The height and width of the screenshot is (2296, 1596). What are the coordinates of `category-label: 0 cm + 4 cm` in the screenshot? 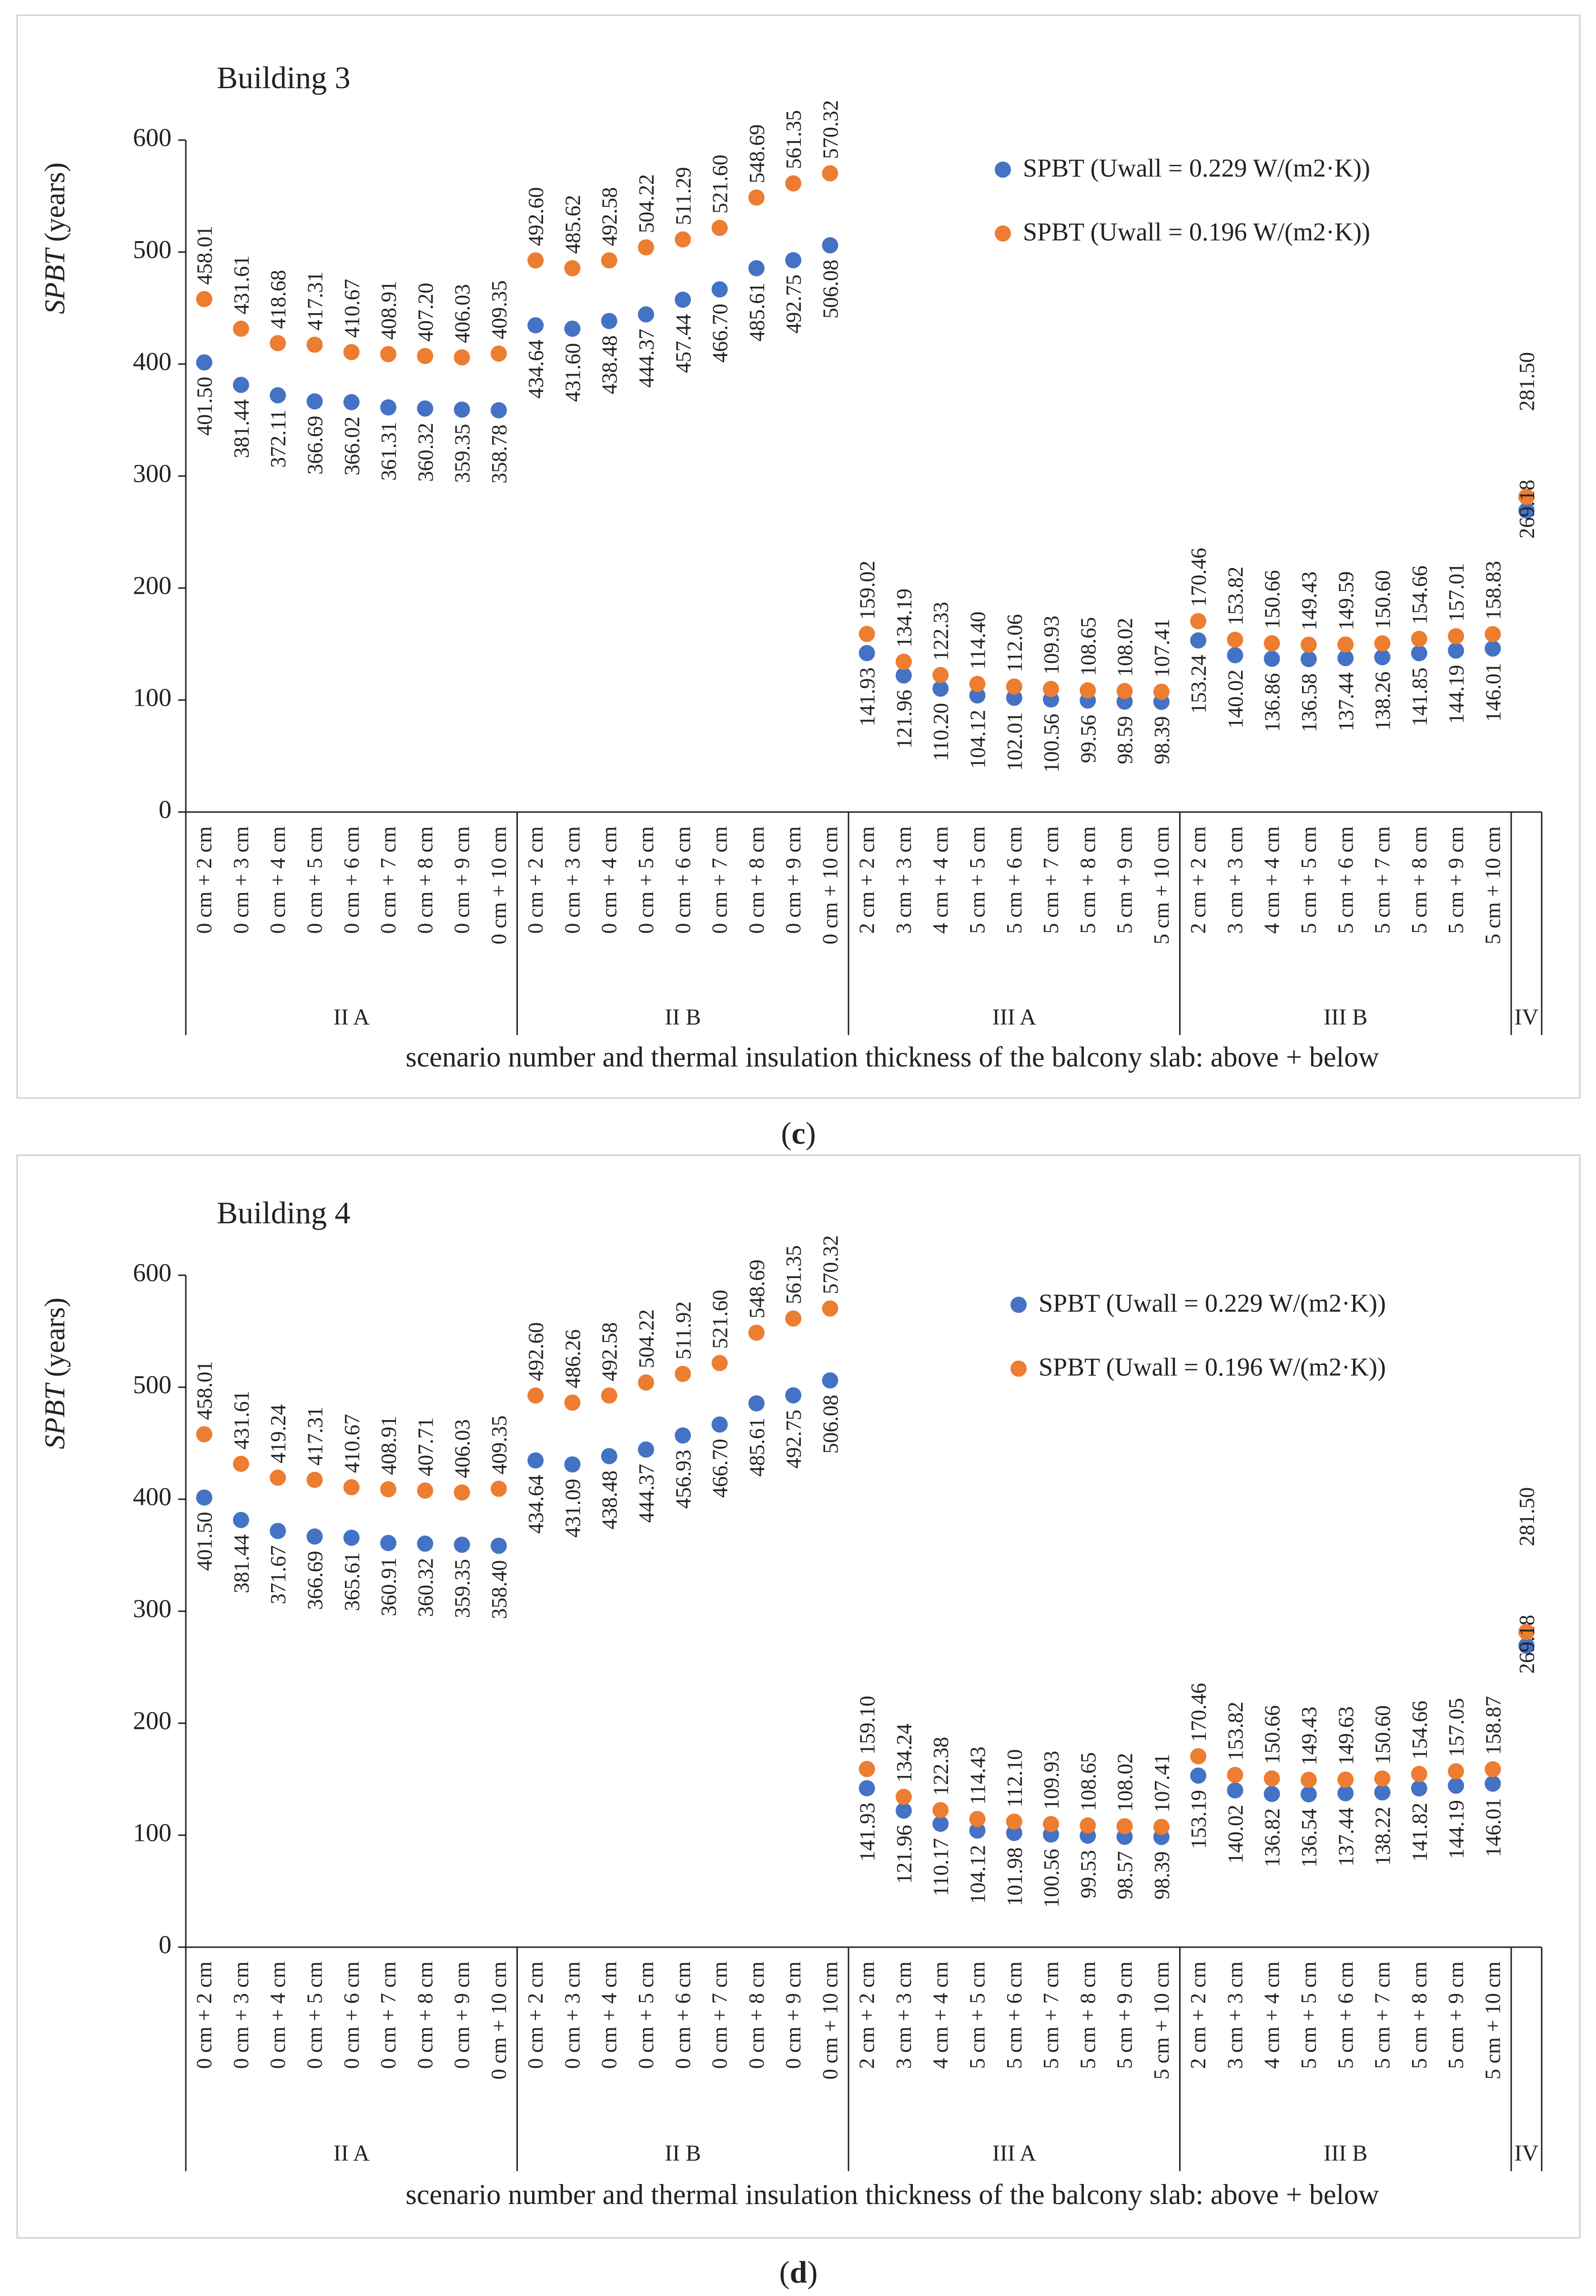 It's located at (278, 2015).